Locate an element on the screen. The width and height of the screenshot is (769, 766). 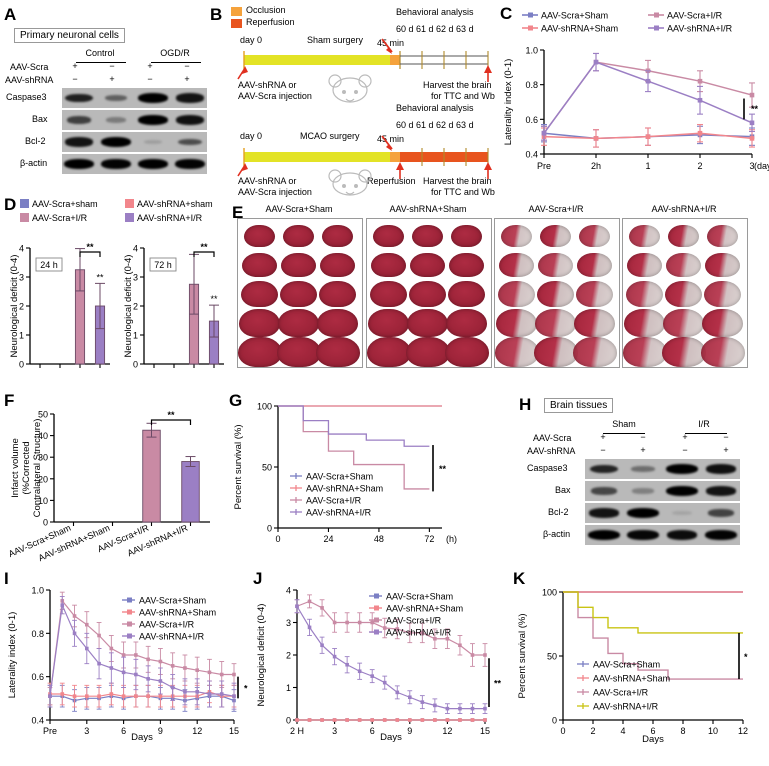
panel-label-g: G is located at coordinates (236, 400).